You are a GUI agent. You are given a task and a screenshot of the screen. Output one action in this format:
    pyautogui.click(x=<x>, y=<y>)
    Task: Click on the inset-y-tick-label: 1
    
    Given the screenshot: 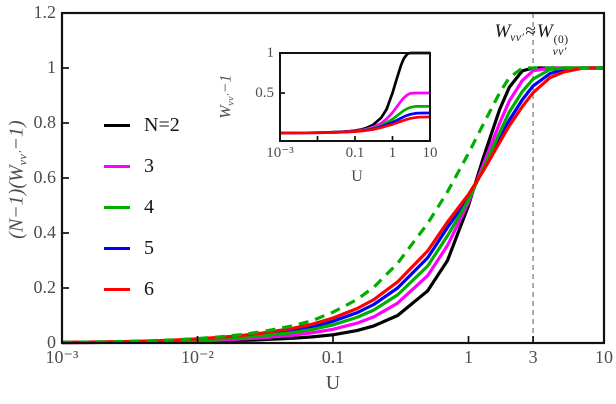 What is the action you would take?
    pyautogui.click(x=270, y=53)
    